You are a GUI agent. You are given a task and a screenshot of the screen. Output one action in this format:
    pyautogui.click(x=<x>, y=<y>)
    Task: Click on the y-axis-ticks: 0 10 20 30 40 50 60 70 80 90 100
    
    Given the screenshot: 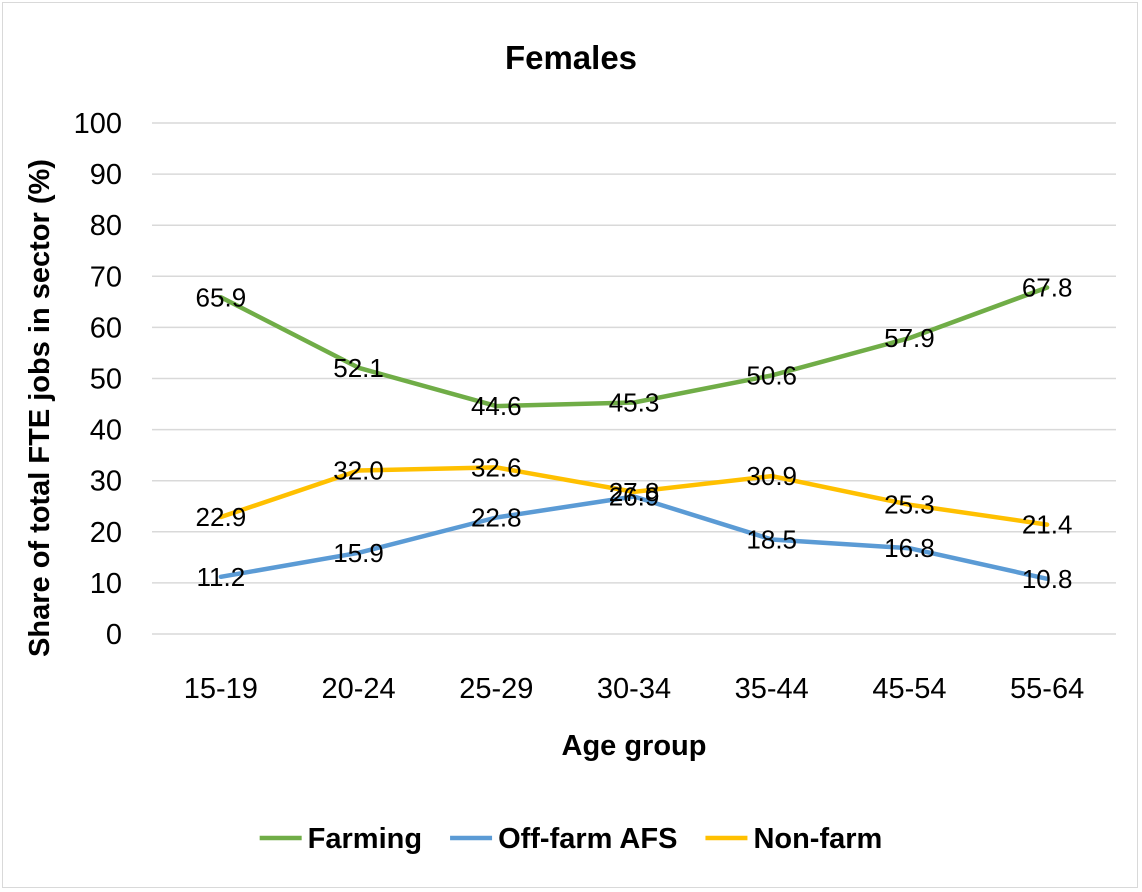 What is the action you would take?
    pyautogui.click(x=98, y=379)
    